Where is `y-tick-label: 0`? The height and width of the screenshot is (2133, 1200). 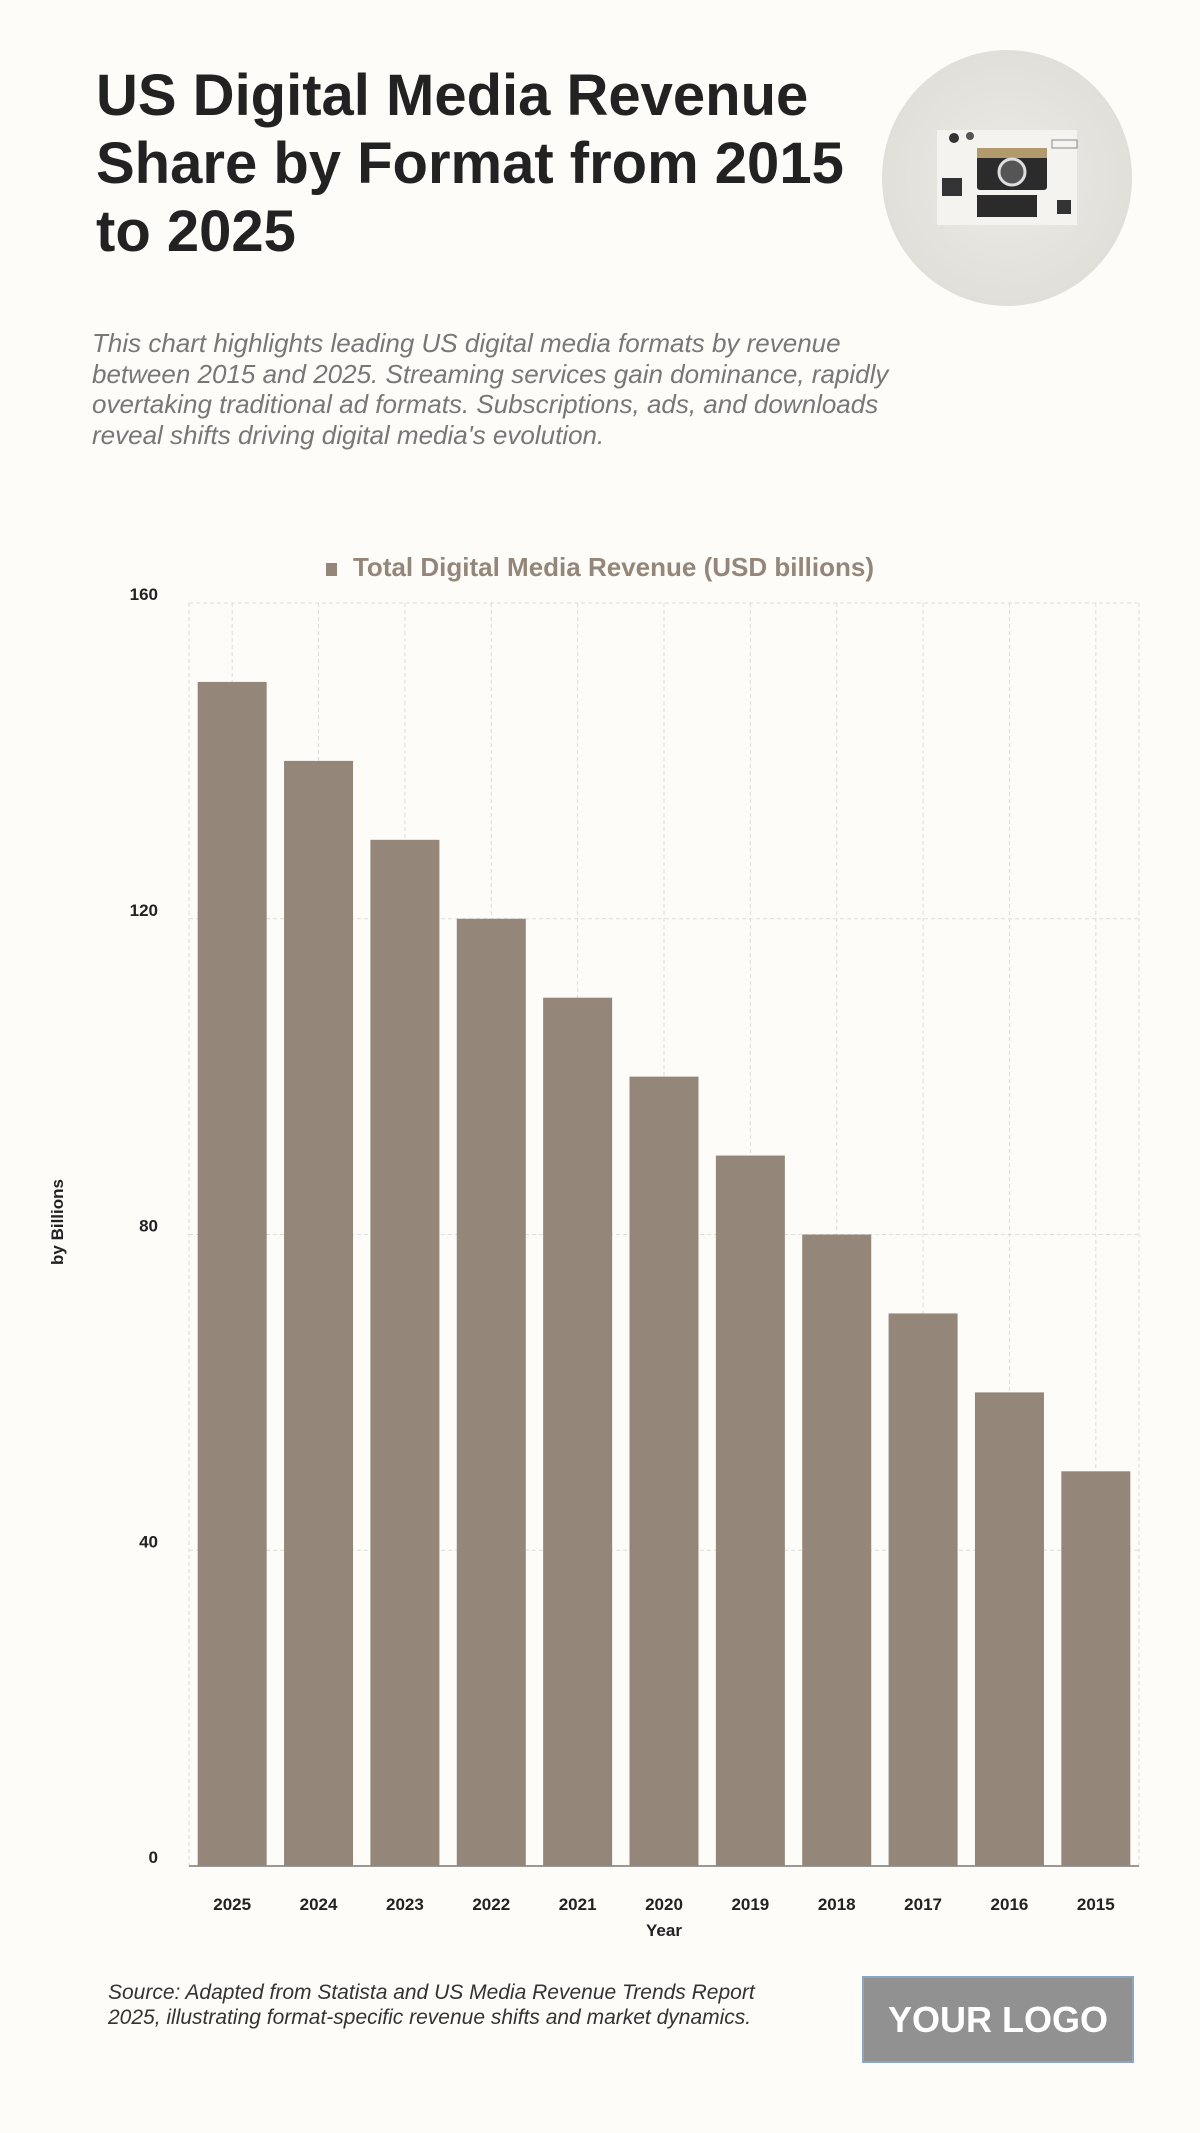
y-tick-label: 0 is located at coordinates (153, 1857).